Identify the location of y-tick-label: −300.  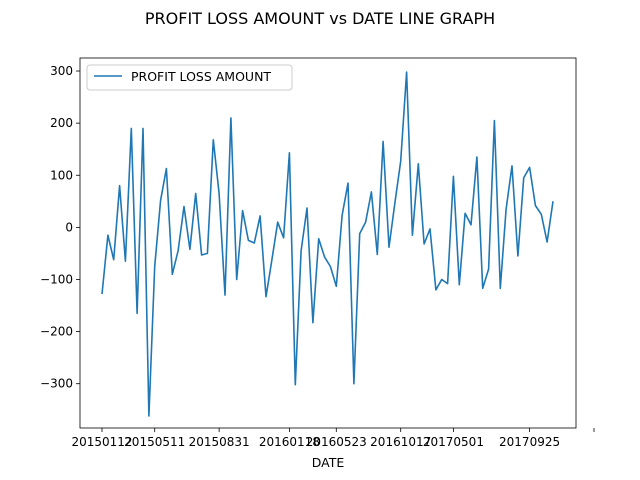
(56, 384).